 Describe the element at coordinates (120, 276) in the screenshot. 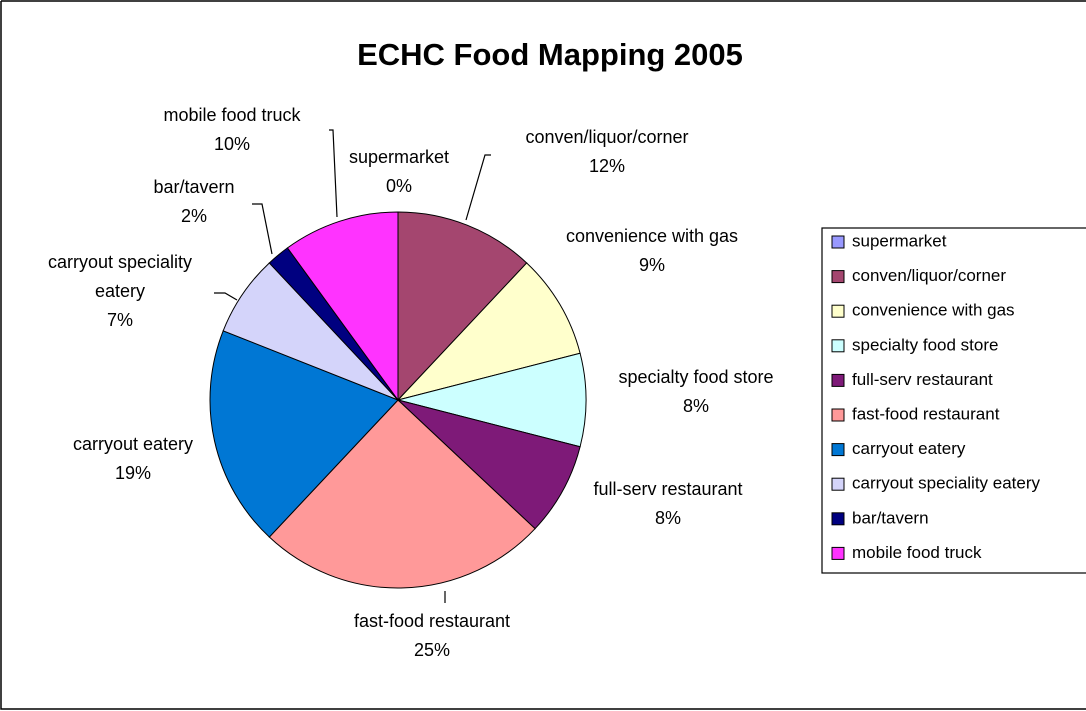

I see `data-label-name: carryout speciality eatery` at that location.